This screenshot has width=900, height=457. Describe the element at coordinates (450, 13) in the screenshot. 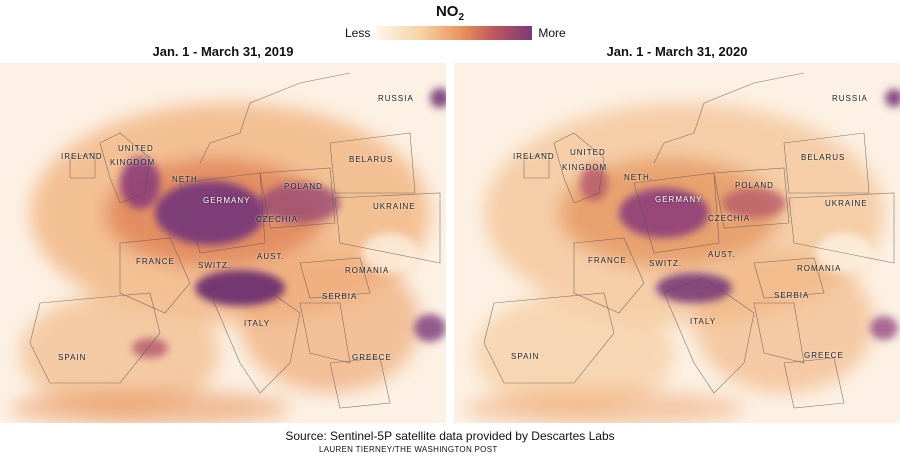

I see `legend-title: NO2` at that location.